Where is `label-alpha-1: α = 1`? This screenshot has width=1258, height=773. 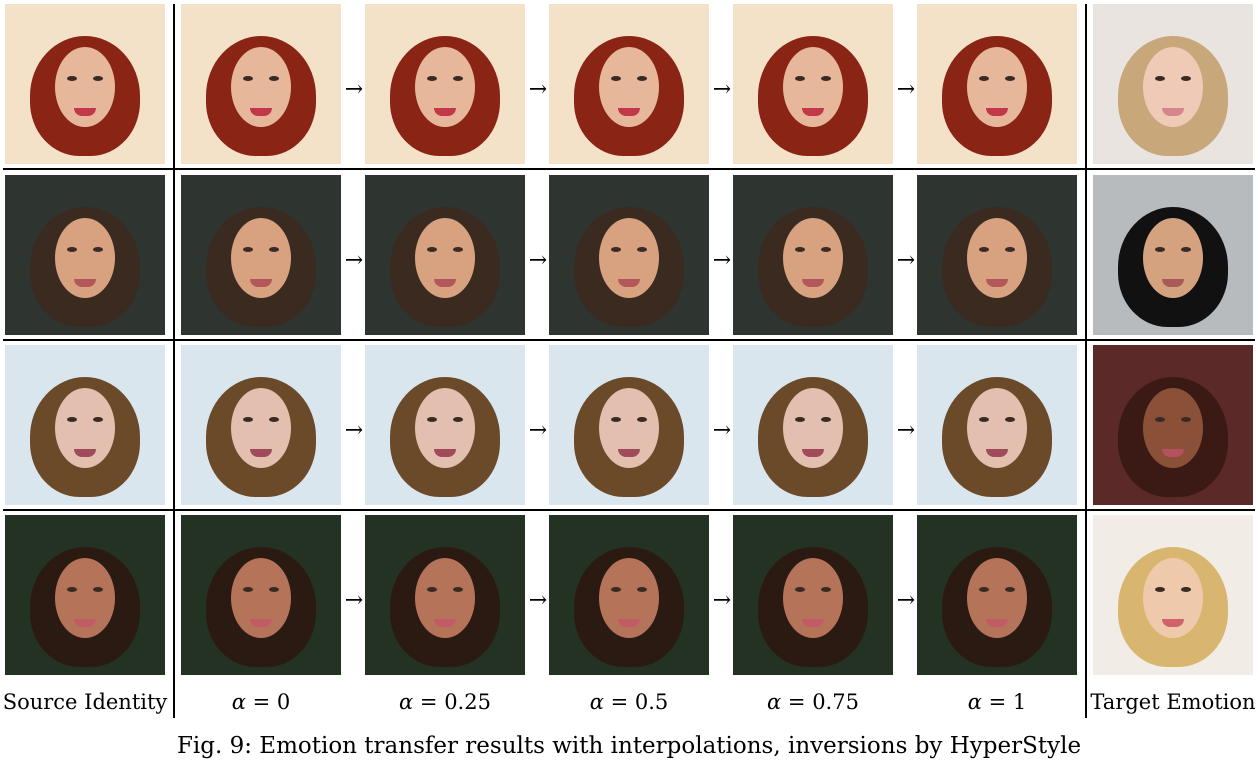 label-alpha-1: α = 1 is located at coordinates (997, 702).